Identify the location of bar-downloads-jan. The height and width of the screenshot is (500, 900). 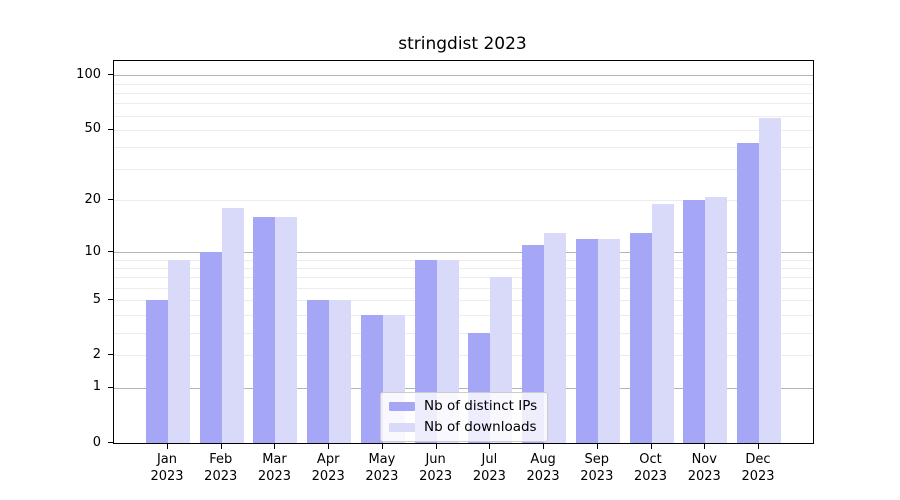
(179, 351).